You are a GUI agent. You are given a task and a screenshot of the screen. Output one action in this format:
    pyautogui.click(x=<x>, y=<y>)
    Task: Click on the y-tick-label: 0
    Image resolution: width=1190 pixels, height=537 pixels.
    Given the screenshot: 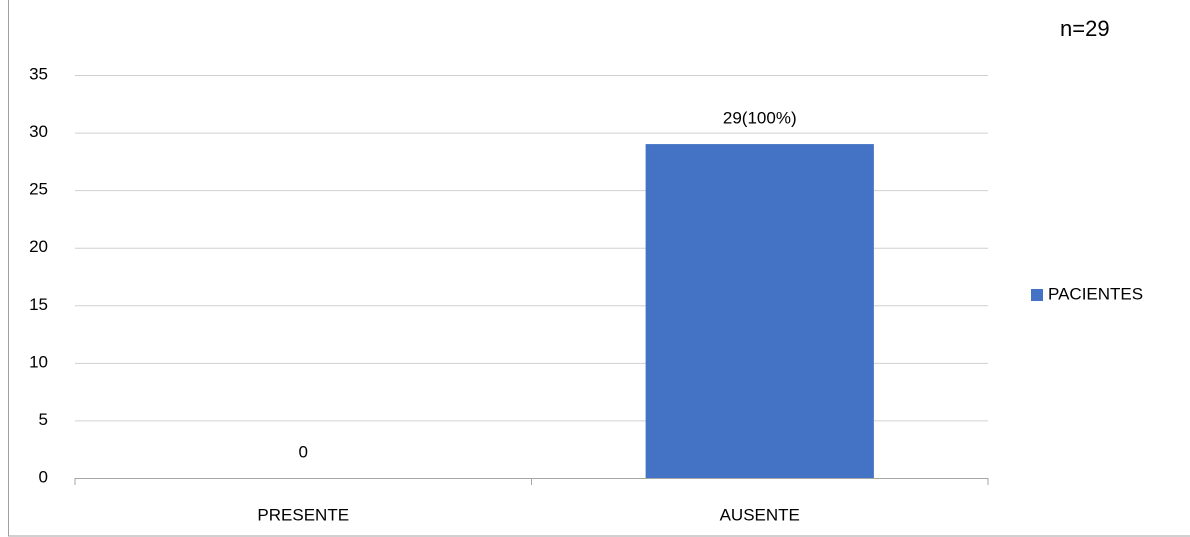 What is the action you would take?
    pyautogui.click(x=43, y=476)
    